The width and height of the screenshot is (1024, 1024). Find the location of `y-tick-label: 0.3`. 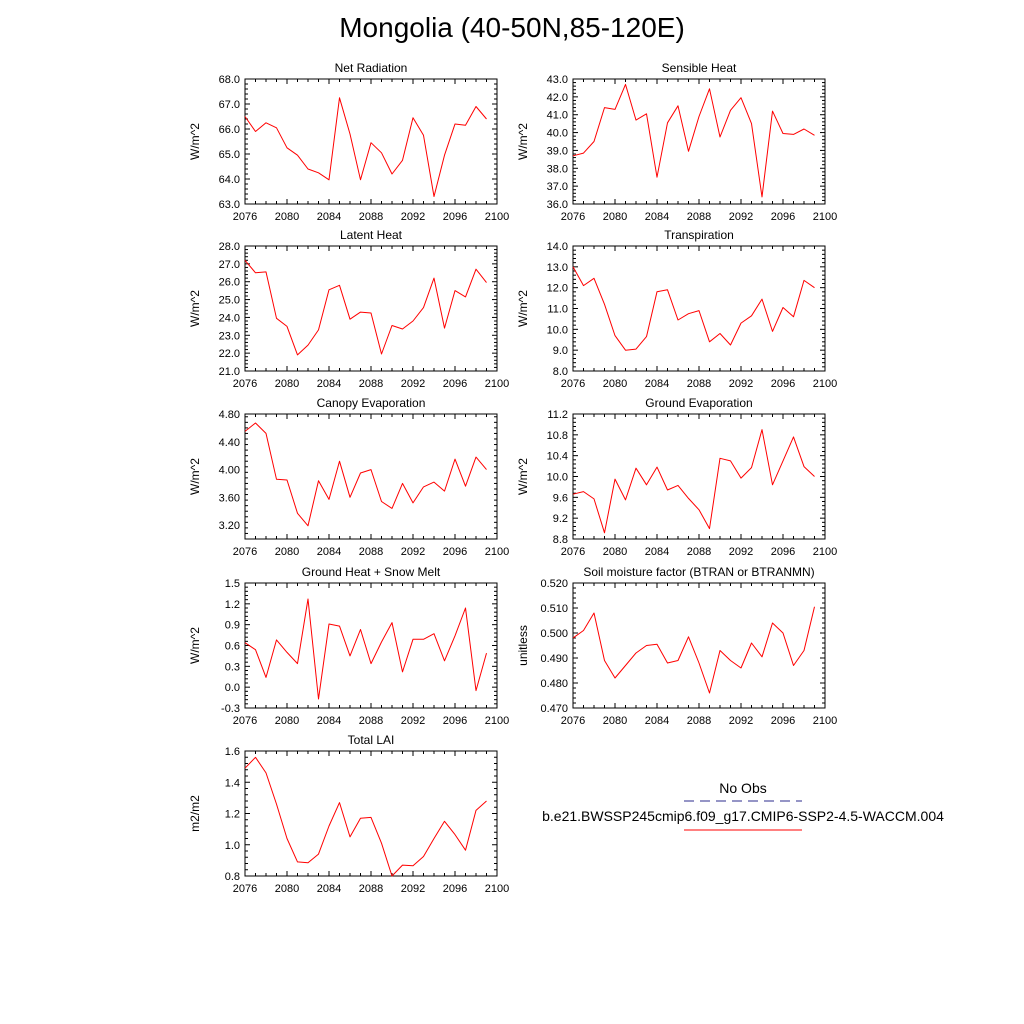

y-tick-label: 0.3 is located at coordinates (232, 667).